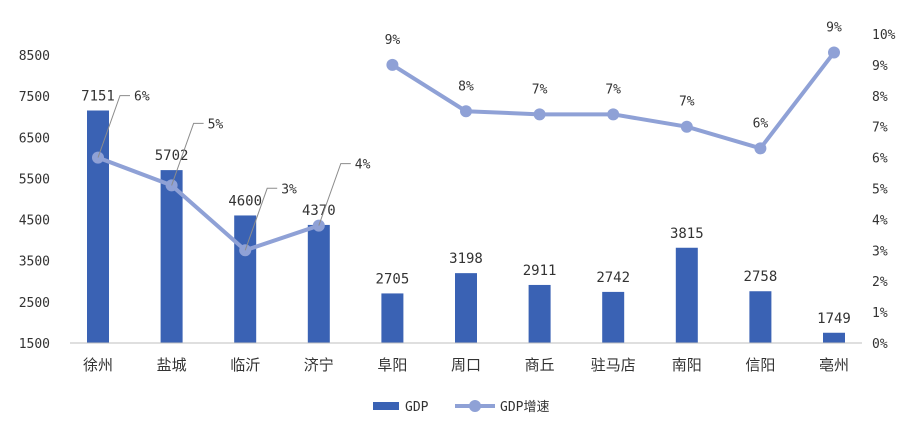 The width and height of the screenshot is (918, 426). I want to click on category-label: 阜阳, so click(392, 365).